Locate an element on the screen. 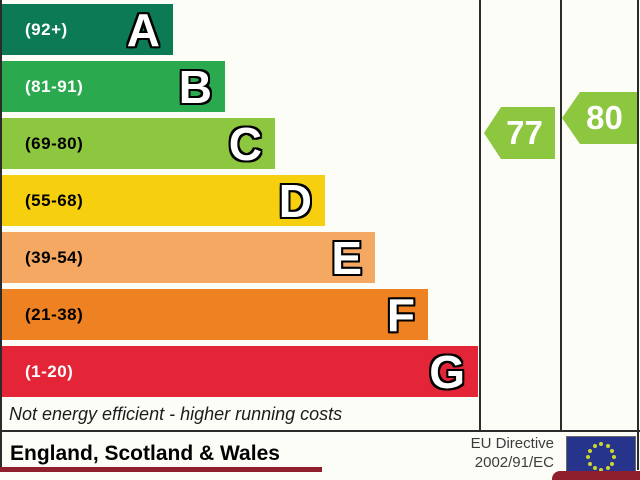 This screenshot has height=480, width=640. current-rating-value: 77 is located at coordinates (524, 132).